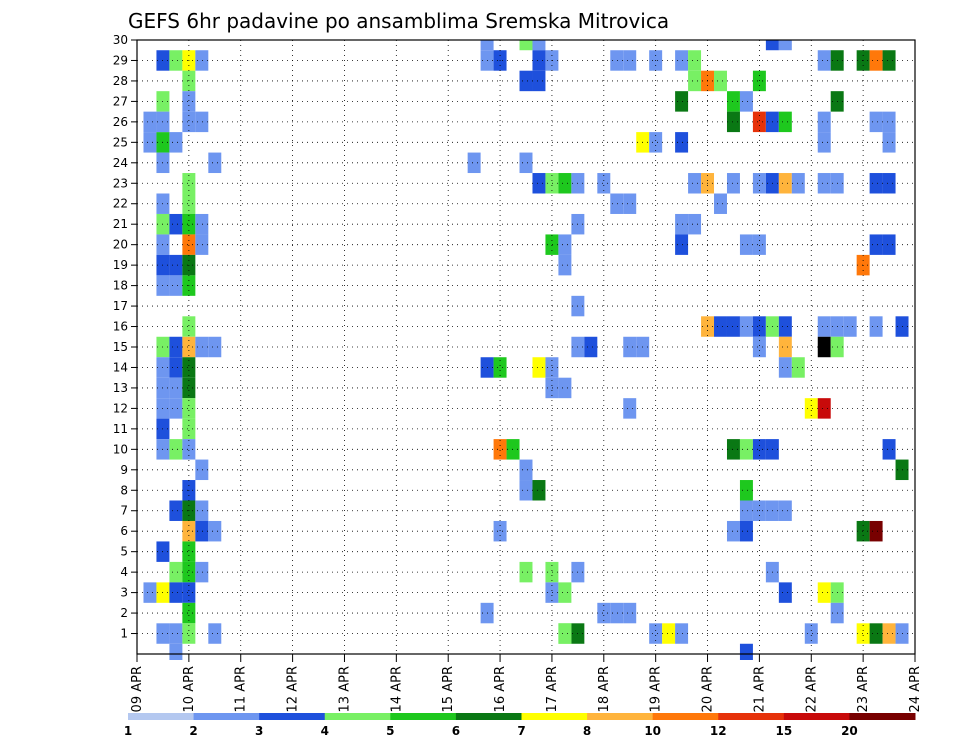 This screenshot has width=960, height=742. What do you see at coordinates (293, 689) in the screenshot?
I see `x-tick-label: 12 APR` at bounding box center [293, 689].